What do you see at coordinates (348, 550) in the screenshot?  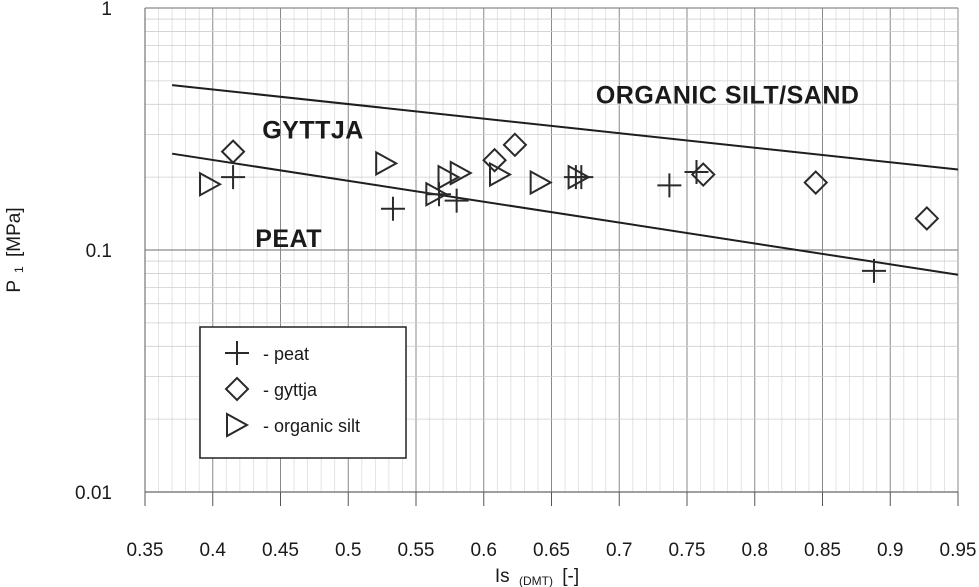 I see `x-tick-label: 0.5` at bounding box center [348, 550].